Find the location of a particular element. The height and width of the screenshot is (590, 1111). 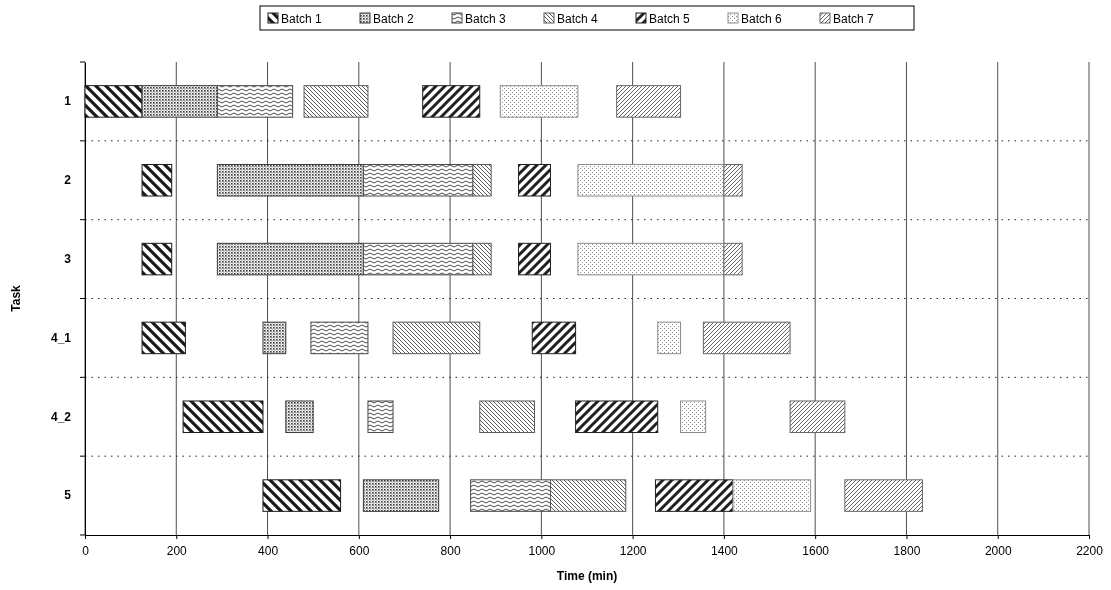

y-tick-label: 3 is located at coordinates (68, 258).